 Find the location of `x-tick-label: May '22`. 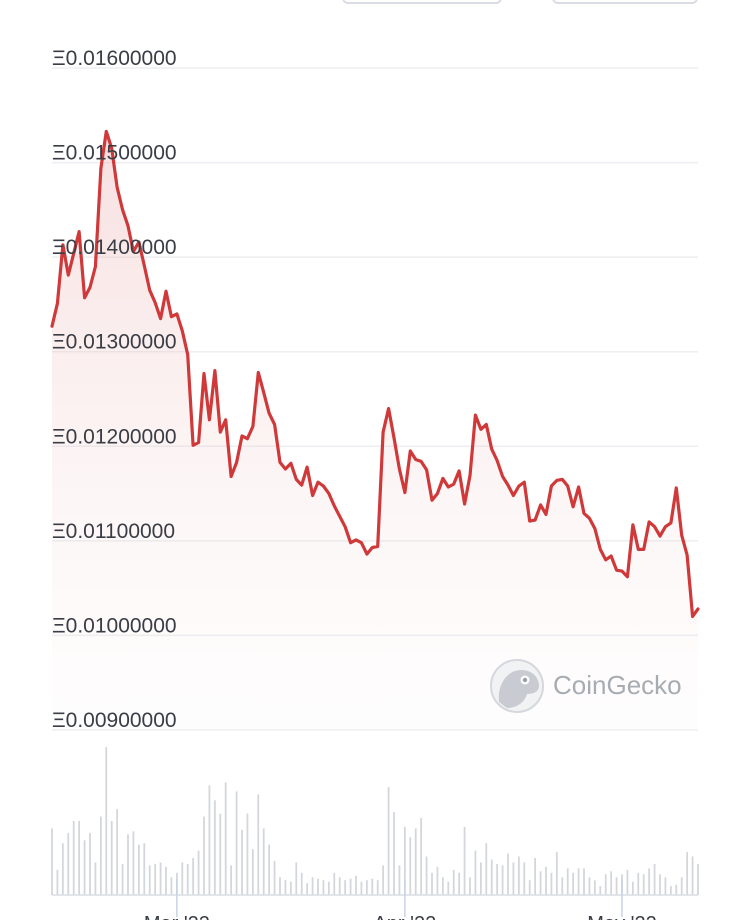

x-tick-label: May '22 is located at coordinates (621, 916).